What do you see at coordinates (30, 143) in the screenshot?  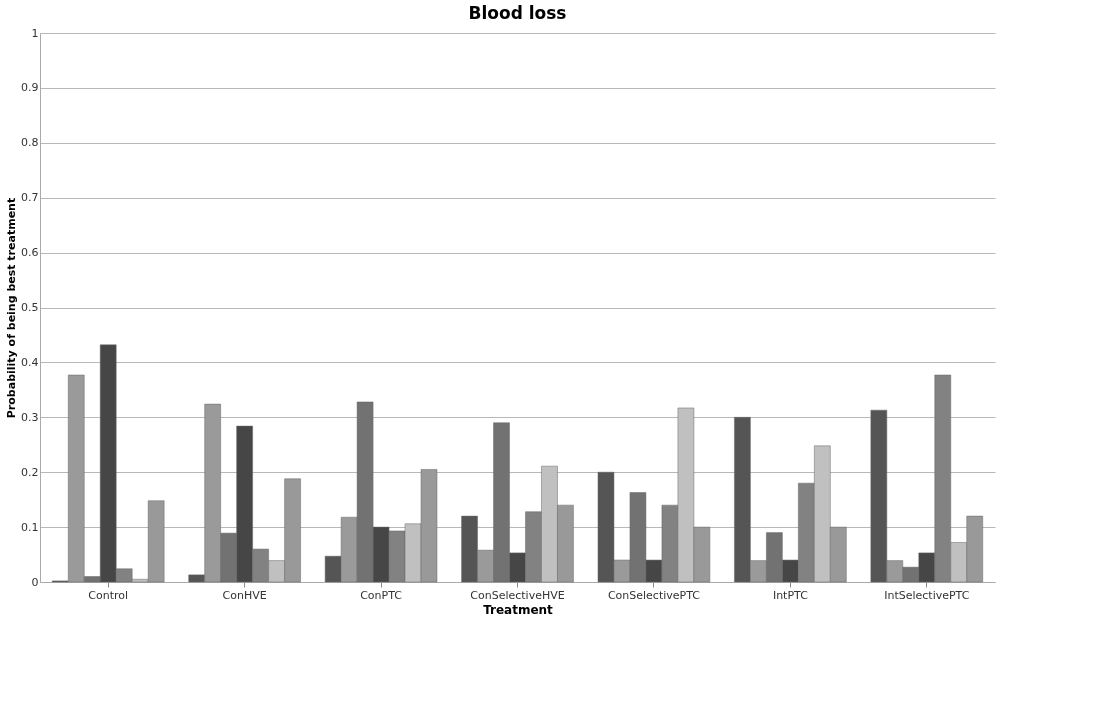 I see `y-tick-label: 0.8` at bounding box center [30, 143].